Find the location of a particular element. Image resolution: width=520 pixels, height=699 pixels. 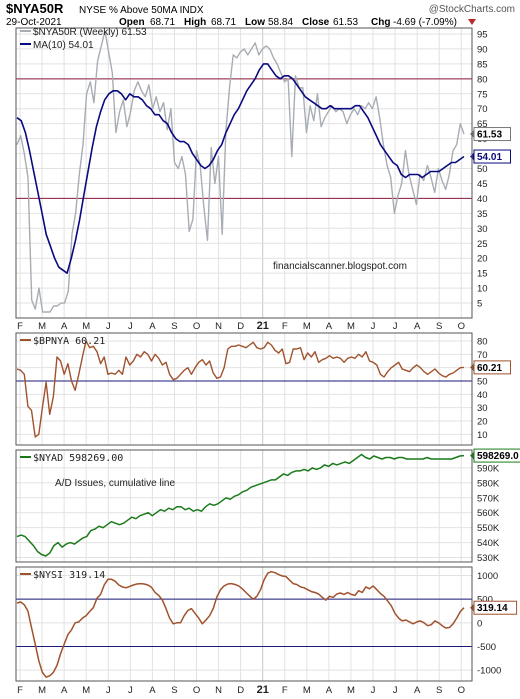

price-panel-value-tags: 61.53 54.01 is located at coordinates (490, 145).